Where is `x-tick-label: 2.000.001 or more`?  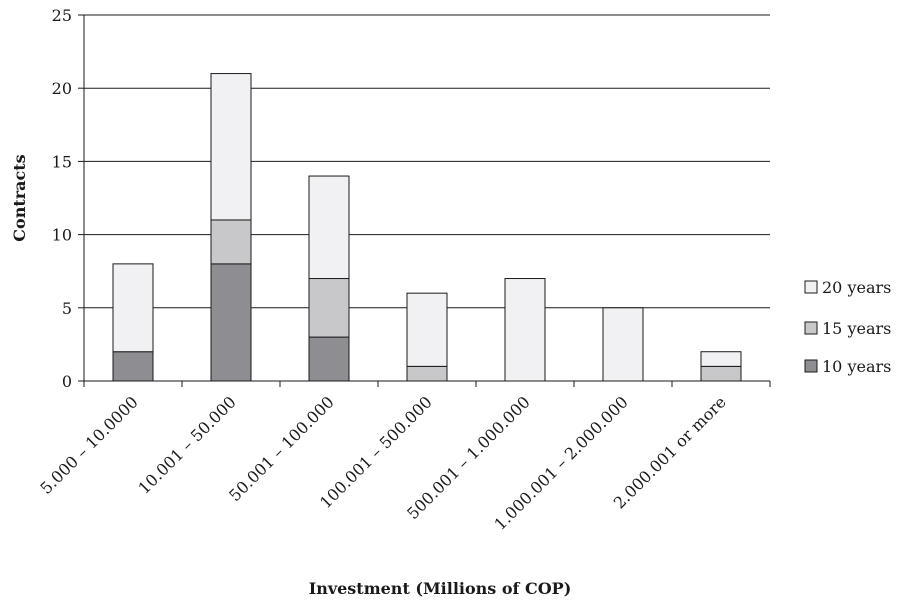 x-tick-label: 2.000.001 or more is located at coordinates (670, 452).